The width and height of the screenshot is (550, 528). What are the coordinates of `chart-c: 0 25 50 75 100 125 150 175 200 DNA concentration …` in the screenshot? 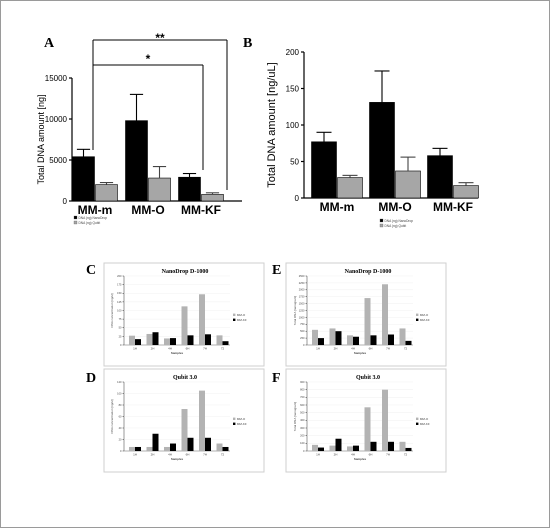 It's located at (178, 312).